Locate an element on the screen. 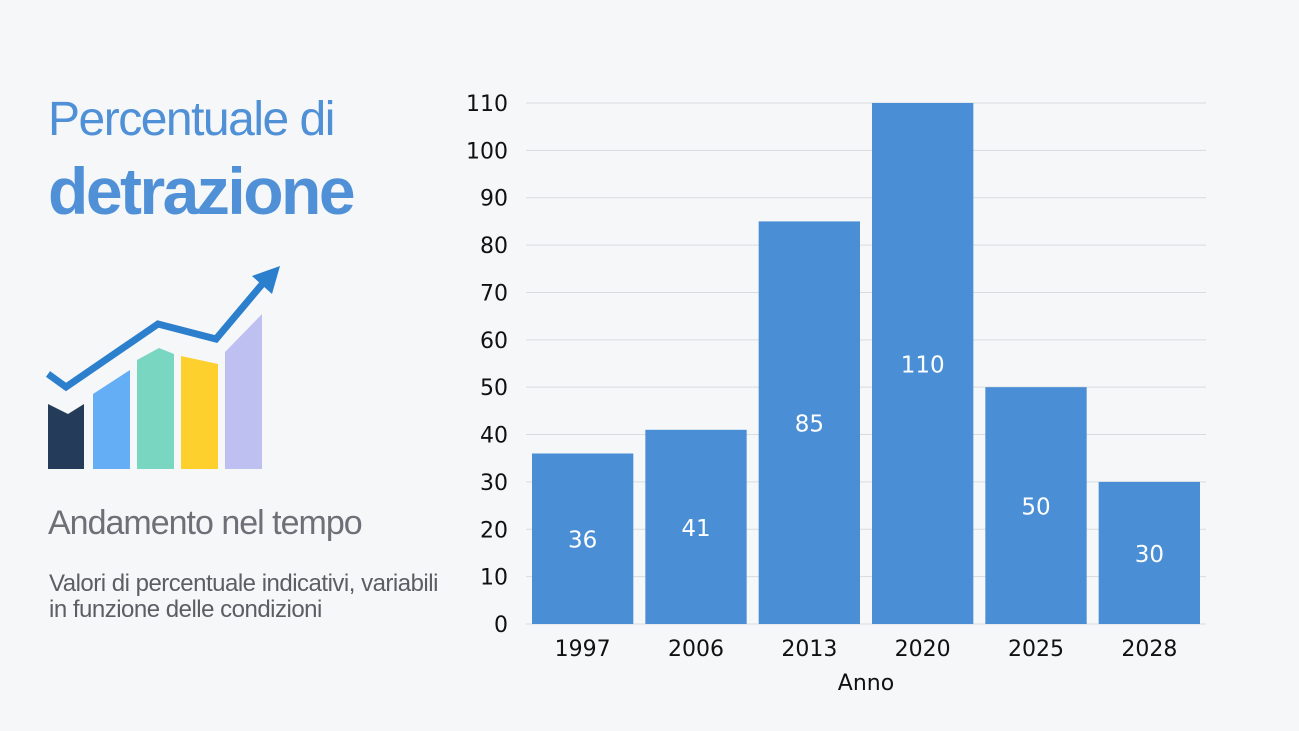 This screenshot has width=1299, height=731. x-tick-label: 2025 is located at coordinates (1036, 649).